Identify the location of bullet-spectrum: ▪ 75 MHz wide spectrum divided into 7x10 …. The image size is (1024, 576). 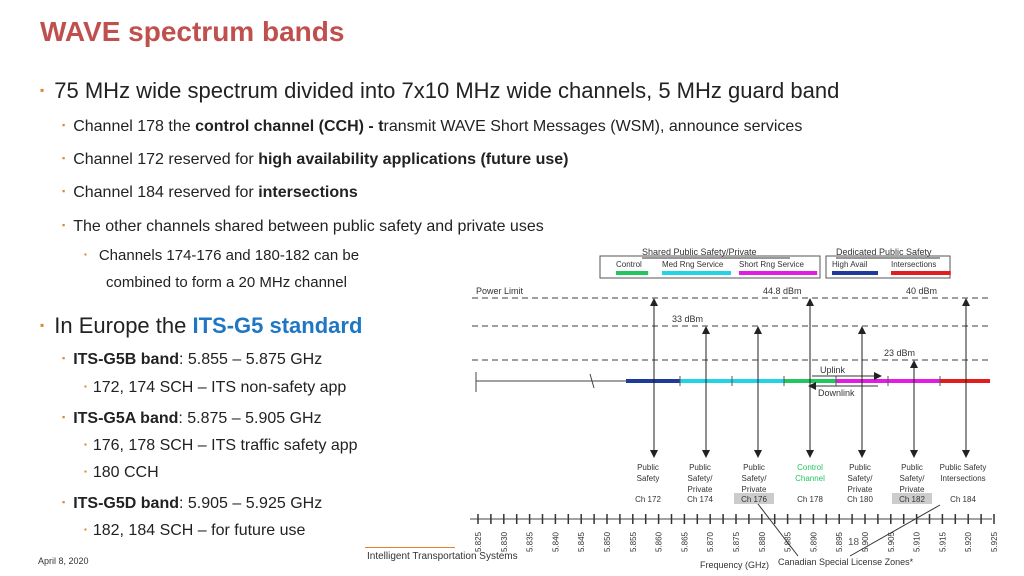
(440, 90).